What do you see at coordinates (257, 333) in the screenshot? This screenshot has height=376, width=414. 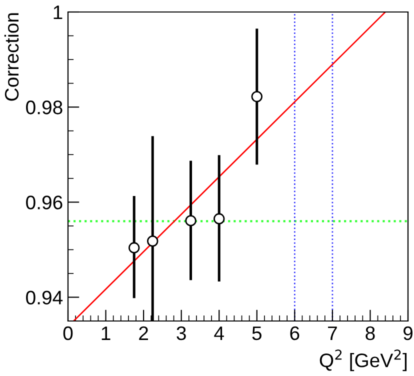 I see `x-tick-label: 5` at bounding box center [257, 333].